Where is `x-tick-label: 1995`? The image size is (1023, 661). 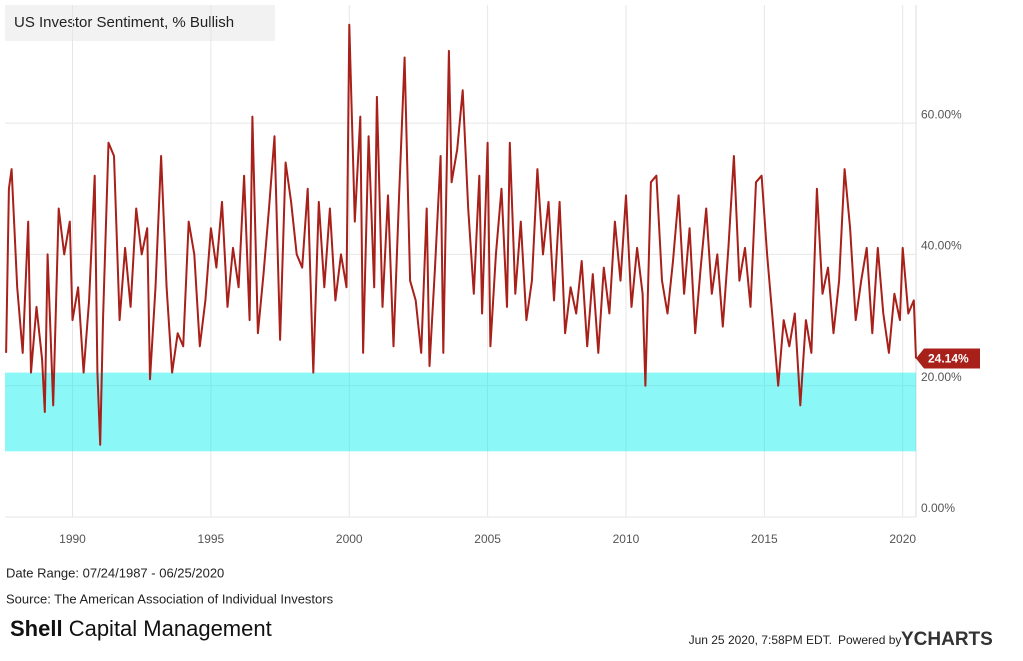 x-tick-label: 1995 is located at coordinates (211, 539).